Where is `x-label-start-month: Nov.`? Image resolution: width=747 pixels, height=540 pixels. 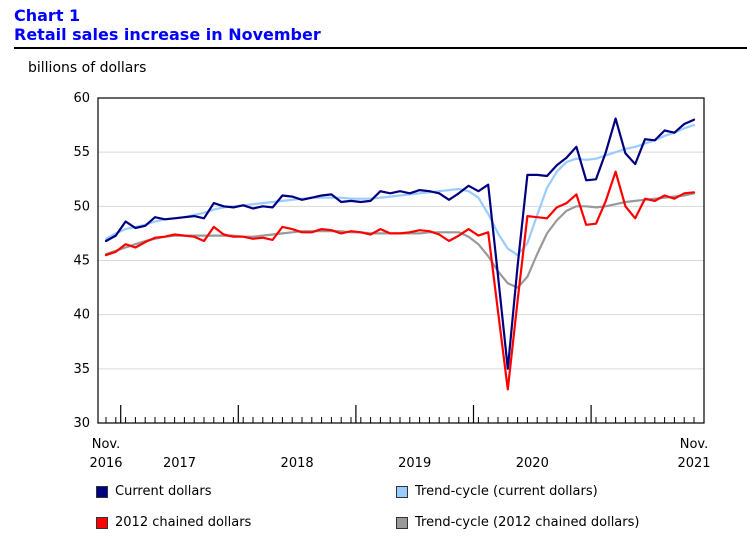
x-label-start-month: Nov. is located at coordinates (106, 444).